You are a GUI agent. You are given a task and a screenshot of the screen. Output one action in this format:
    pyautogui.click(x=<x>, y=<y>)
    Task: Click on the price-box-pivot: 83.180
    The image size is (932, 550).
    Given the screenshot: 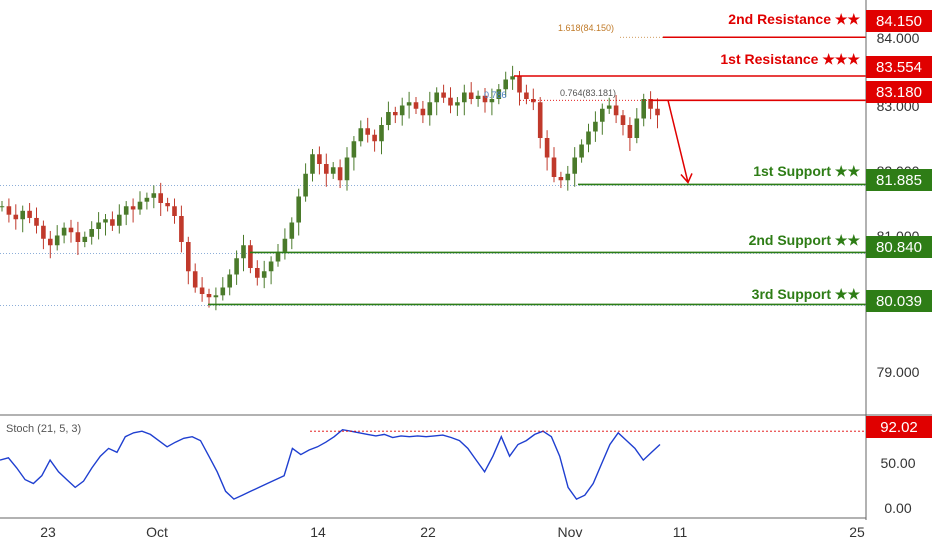 What is the action you would take?
    pyautogui.click(x=899, y=92)
    